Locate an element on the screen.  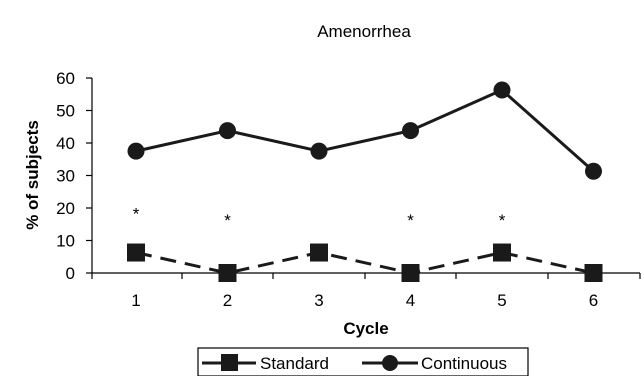
x-tick-label: 1 is located at coordinates (135, 300).